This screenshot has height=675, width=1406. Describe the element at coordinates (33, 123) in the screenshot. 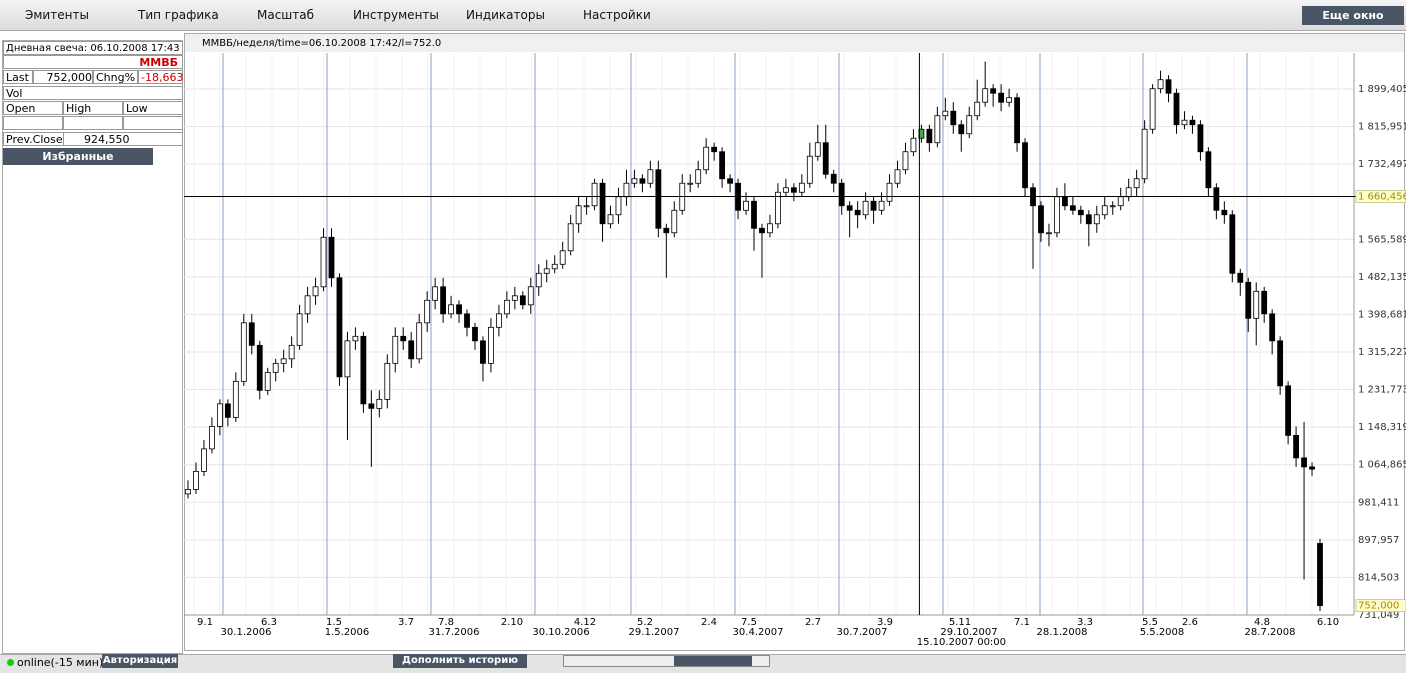

I see `open-value` at that location.